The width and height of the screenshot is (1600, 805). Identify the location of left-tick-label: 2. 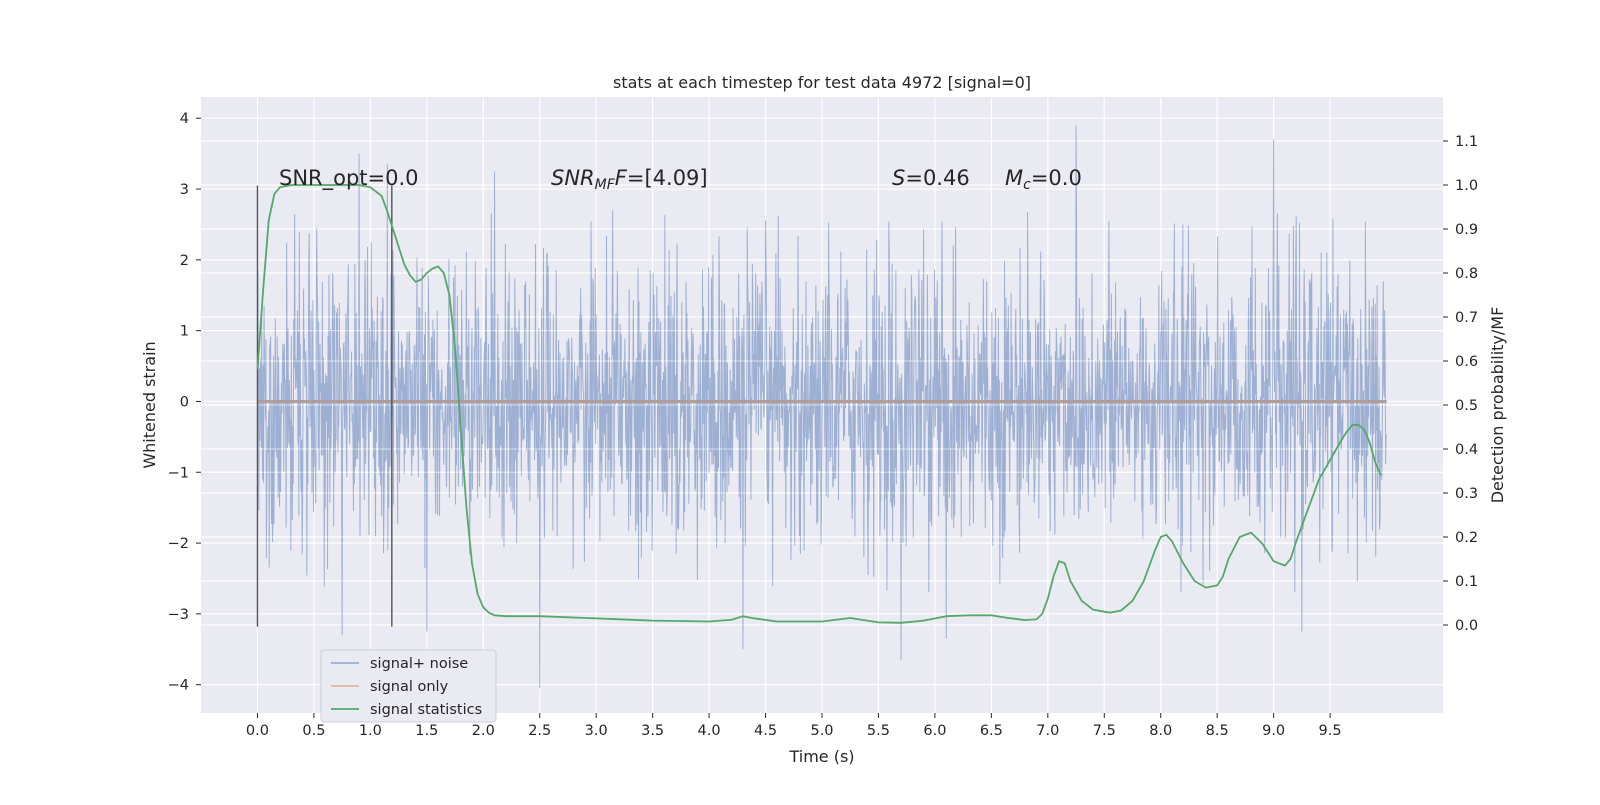
(184, 261).